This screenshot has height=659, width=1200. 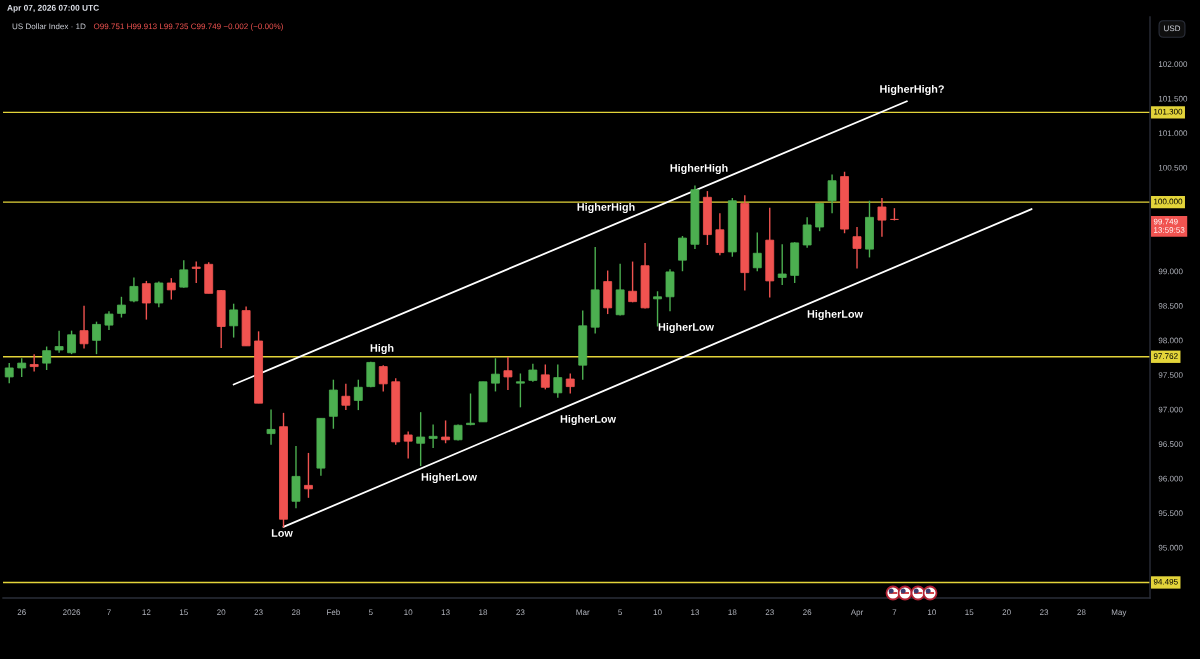 What do you see at coordinates (1170, 444) in the screenshot?
I see `y-tick-label: 96.500` at bounding box center [1170, 444].